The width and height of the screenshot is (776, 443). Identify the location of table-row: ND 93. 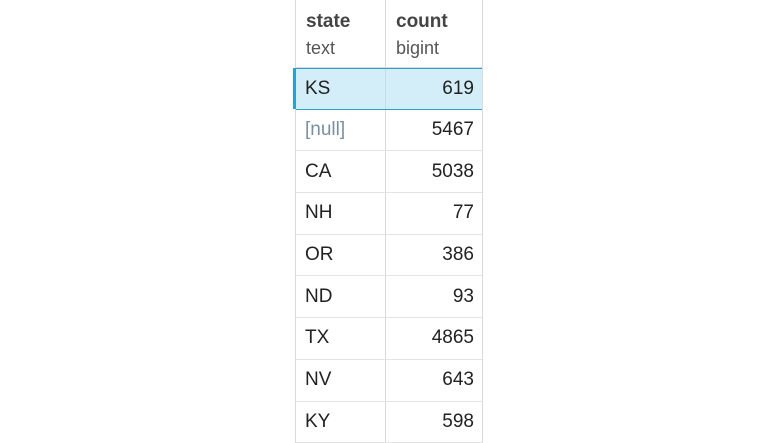
(389, 297).